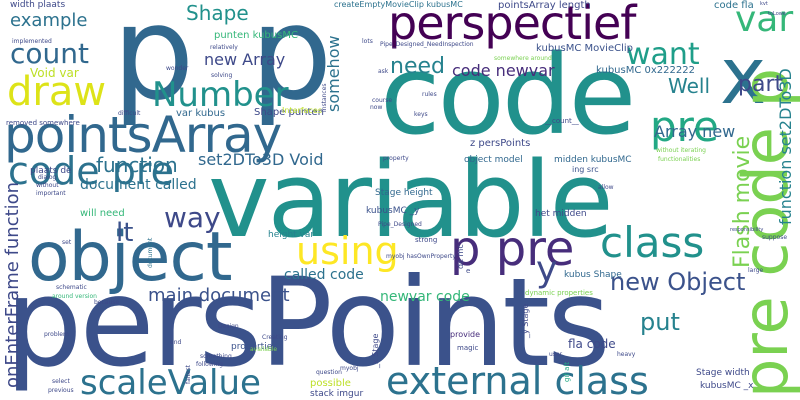  I want to click on word-creating: Creating, so click(275, 337).